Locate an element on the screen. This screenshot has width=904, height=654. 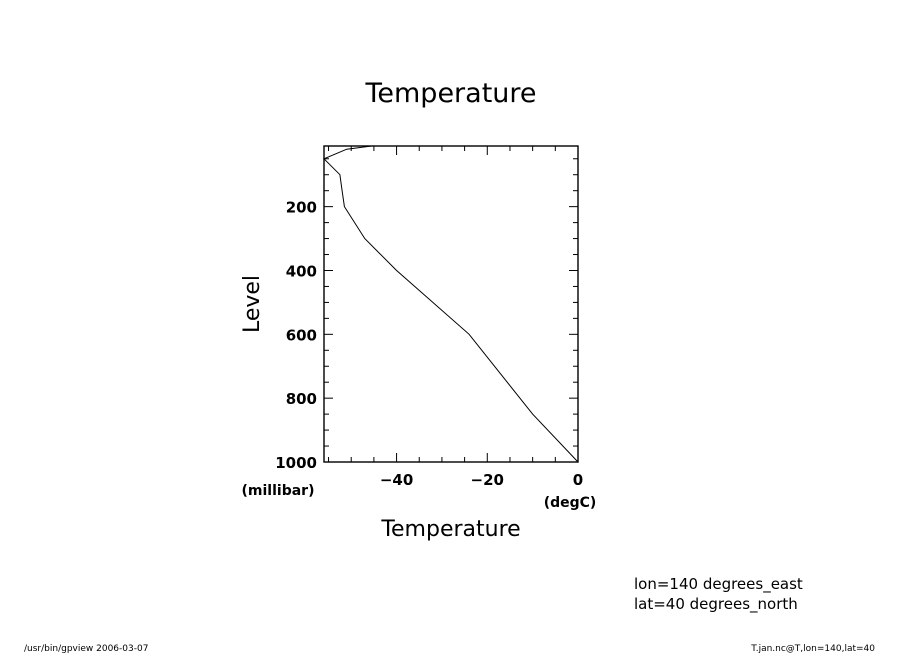
y-unit-label: (millibar) is located at coordinates (278, 491).